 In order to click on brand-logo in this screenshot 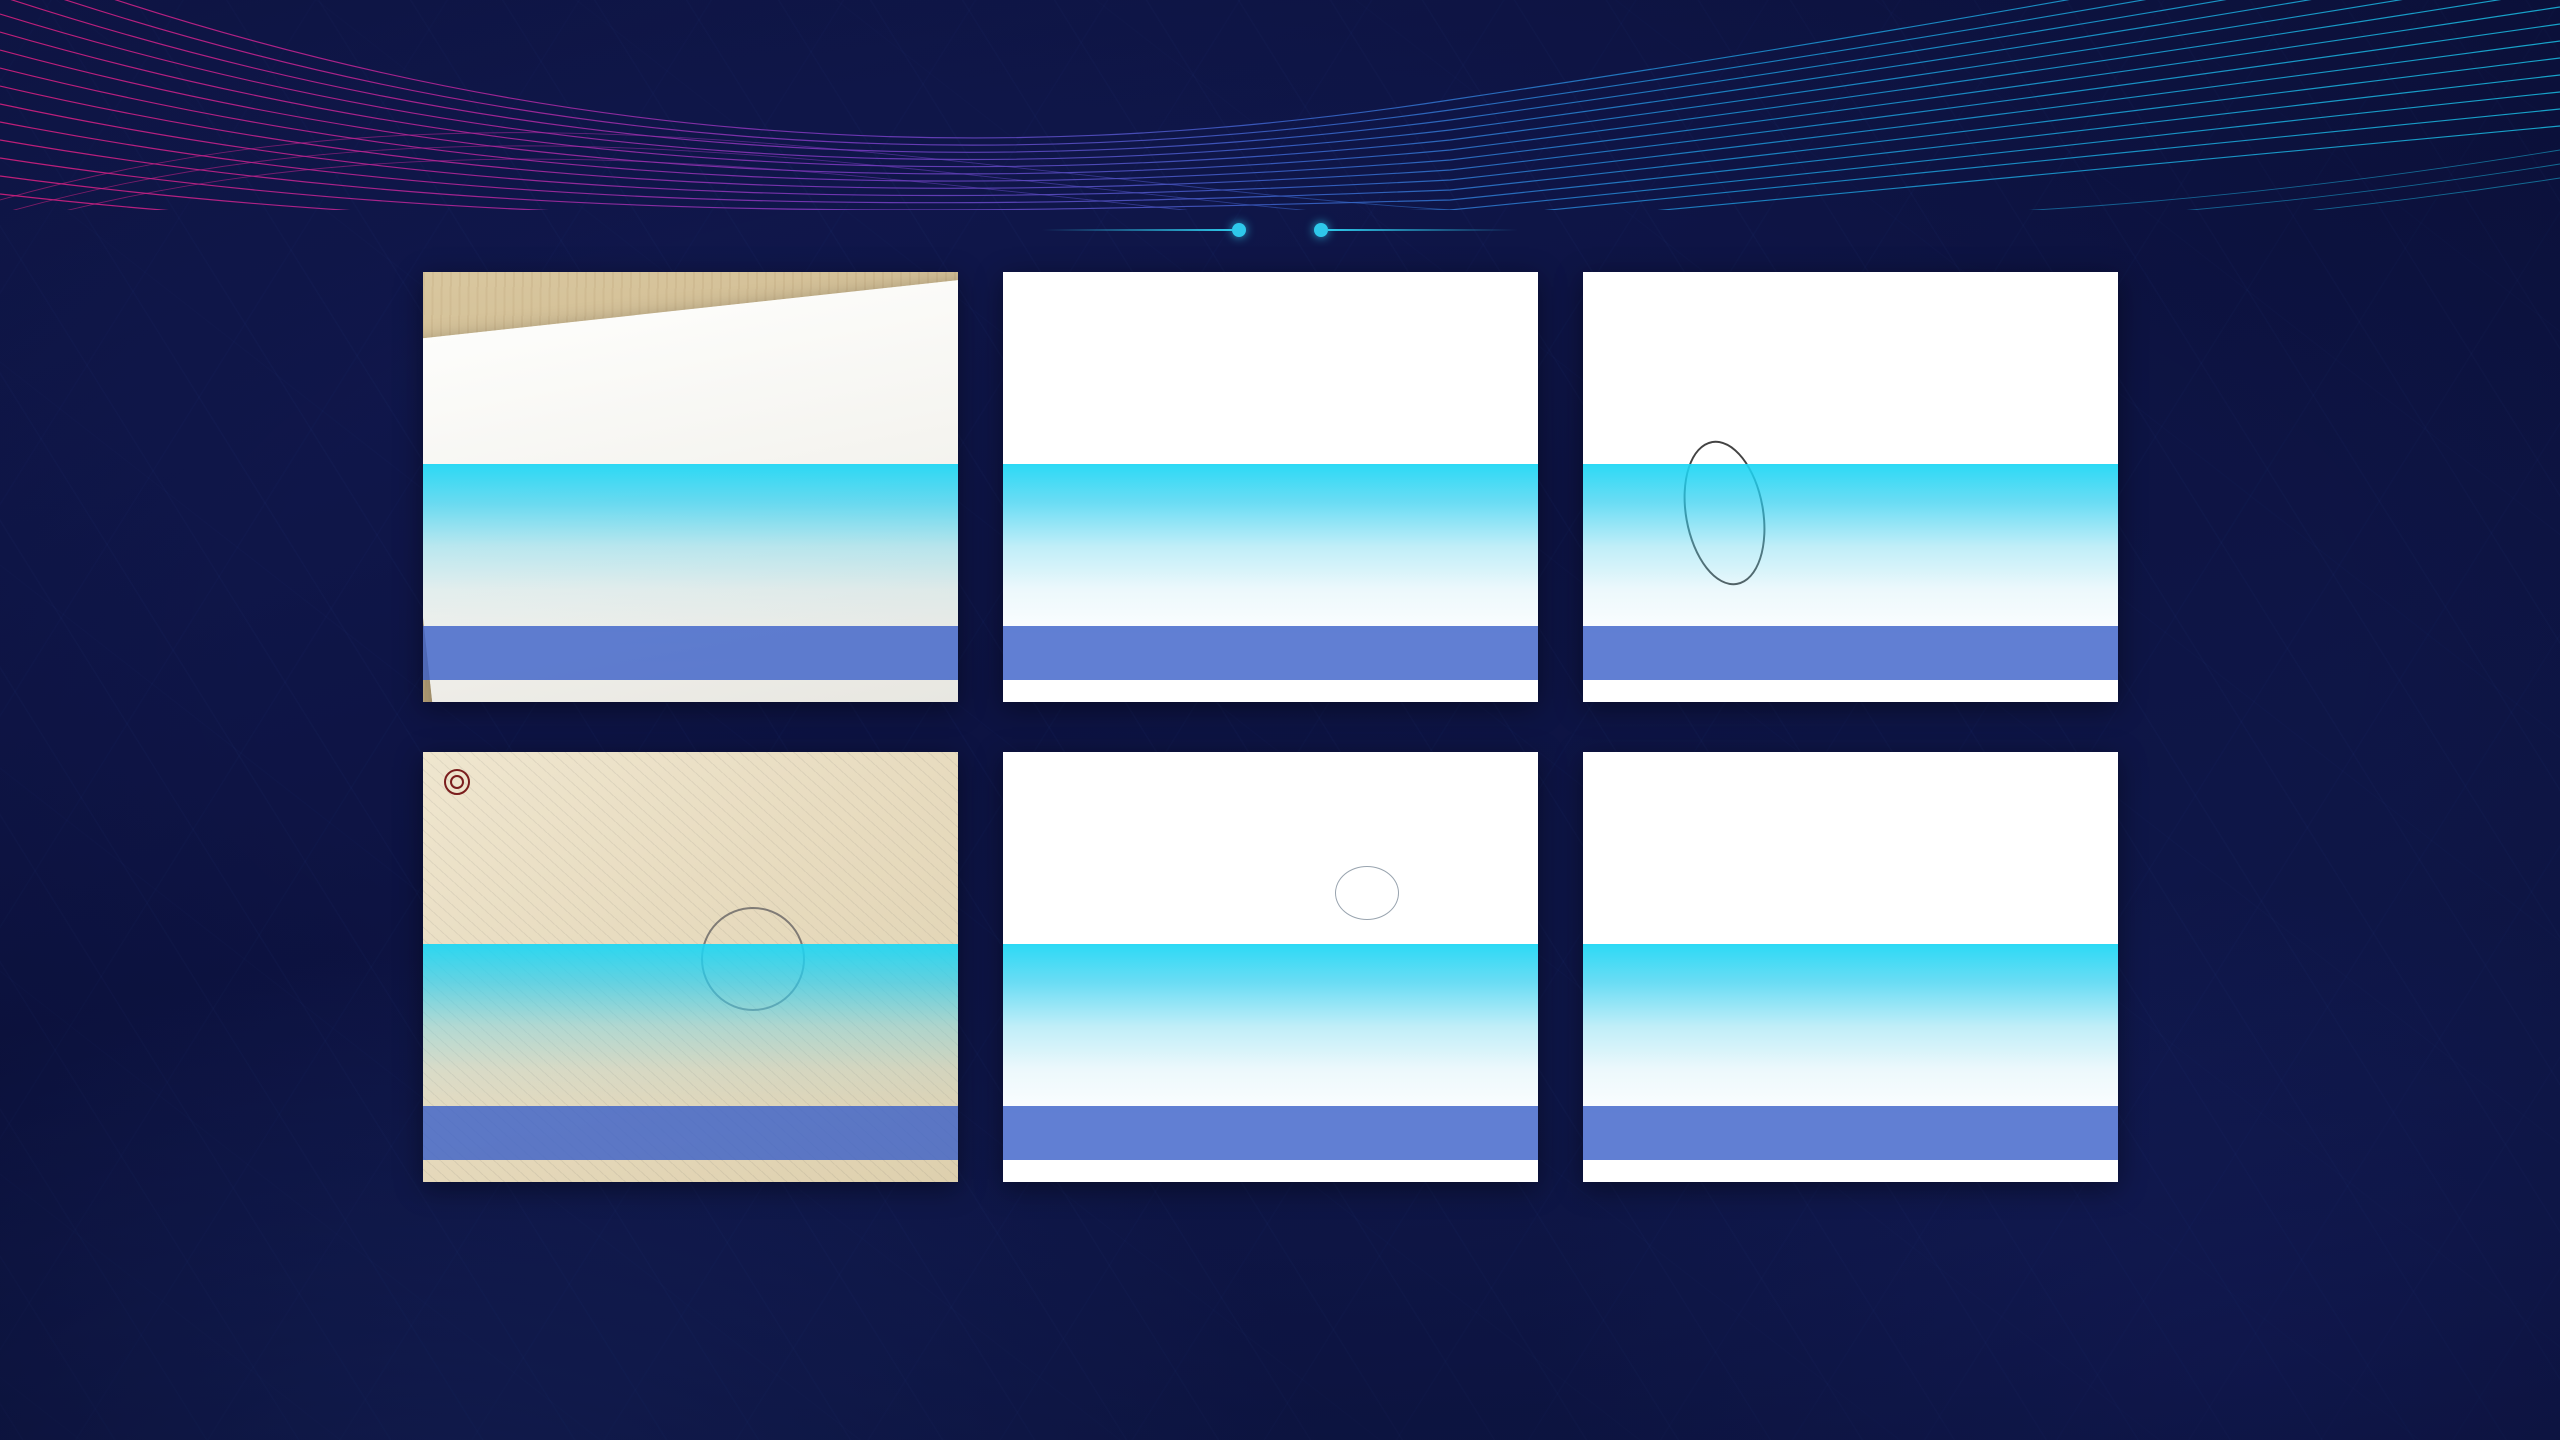, I will do `click(2380, 47)`.